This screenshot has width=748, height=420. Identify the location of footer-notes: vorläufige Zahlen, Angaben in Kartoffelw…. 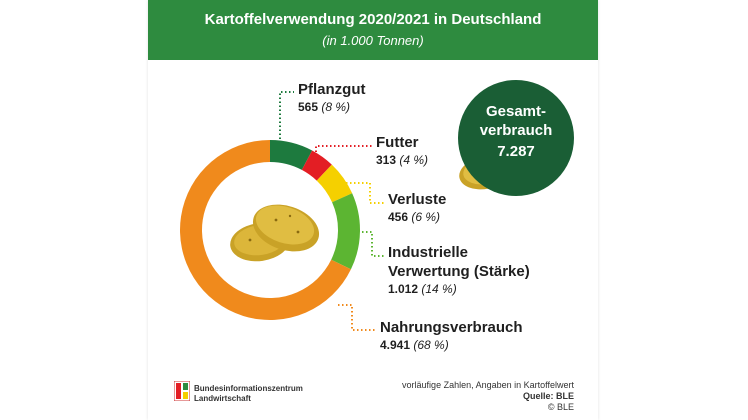
(488, 396).